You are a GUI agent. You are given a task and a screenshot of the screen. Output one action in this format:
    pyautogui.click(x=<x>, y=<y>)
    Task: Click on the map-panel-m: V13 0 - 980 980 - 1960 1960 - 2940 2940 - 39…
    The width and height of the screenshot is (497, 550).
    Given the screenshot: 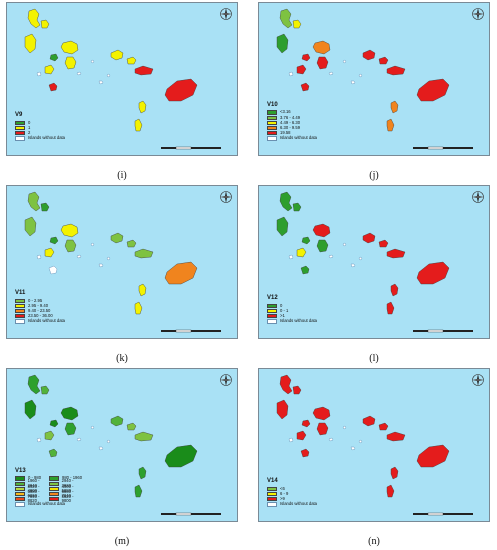 What is the action you would take?
    pyautogui.click(x=122, y=445)
    